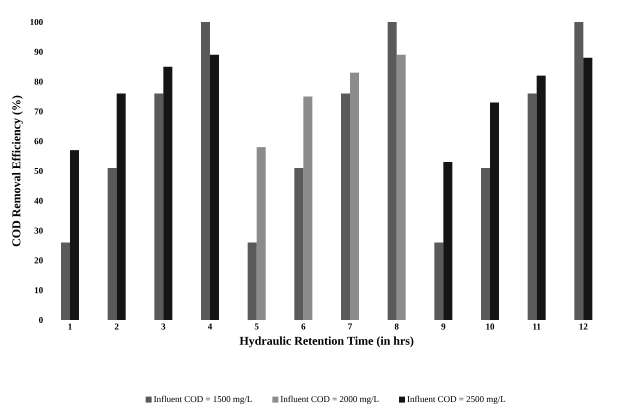 This screenshot has width=635, height=417. I want to click on y-tick-label: 20, so click(38, 260).